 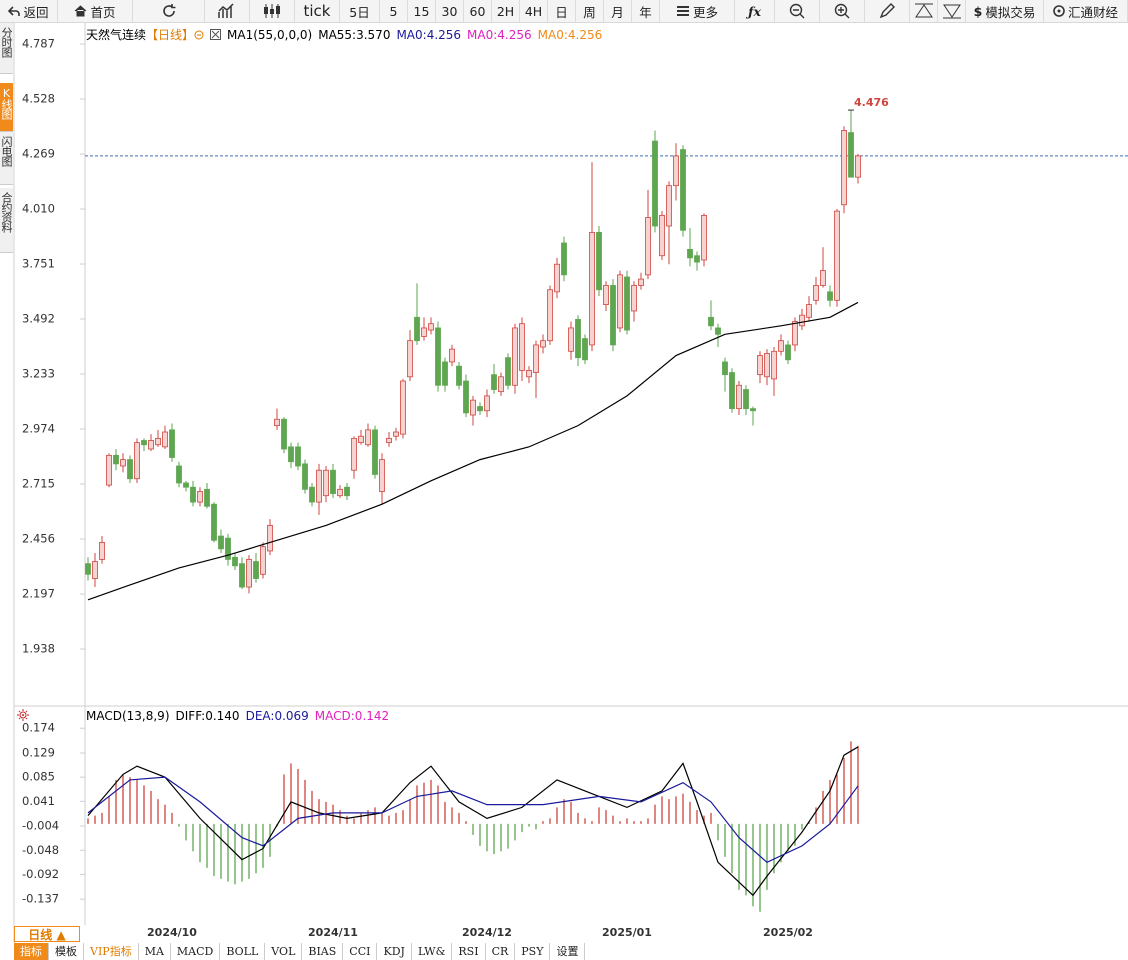 What do you see at coordinates (227, 11) in the screenshot?
I see `chart-type-button` at bounding box center [227, 11].